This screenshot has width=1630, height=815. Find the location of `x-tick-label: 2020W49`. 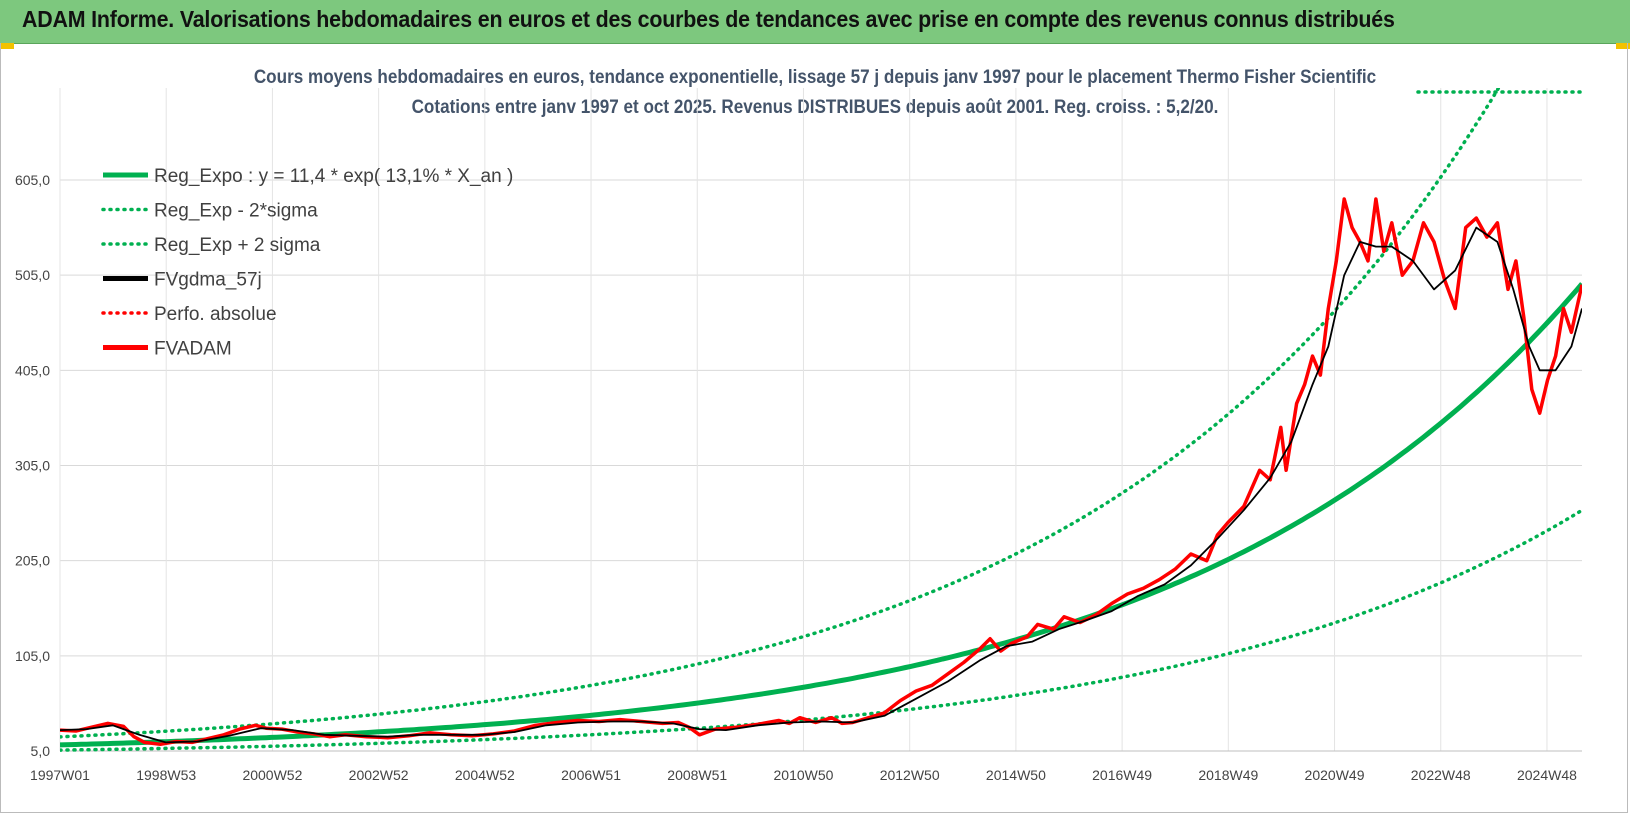

x-tick-label: 2020W49 is located at coordinates (1335, 775).